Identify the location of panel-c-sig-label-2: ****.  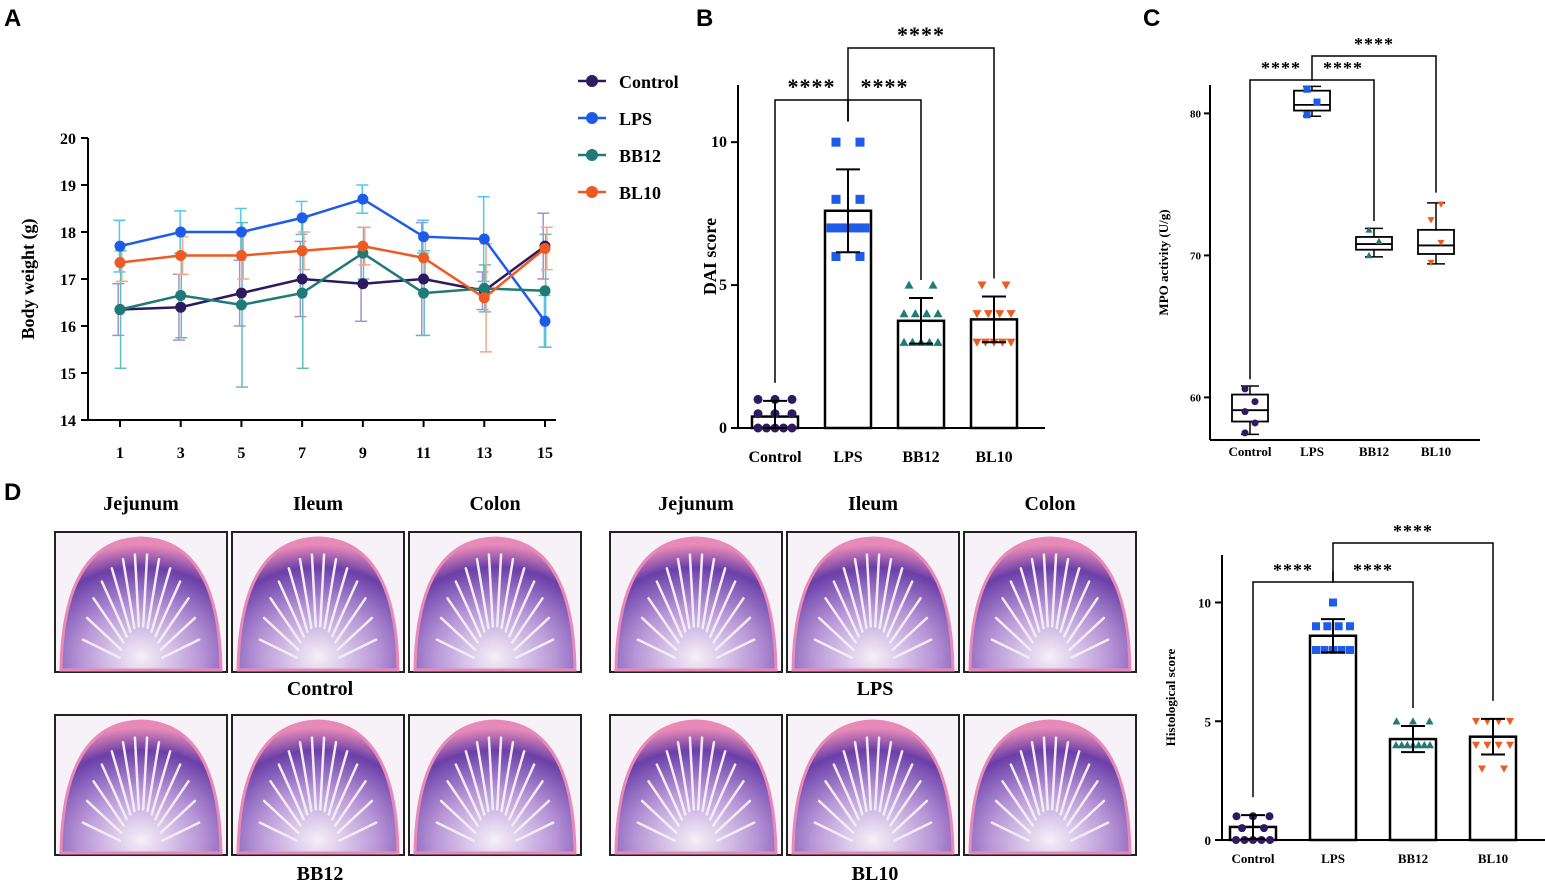
(1374, 44).